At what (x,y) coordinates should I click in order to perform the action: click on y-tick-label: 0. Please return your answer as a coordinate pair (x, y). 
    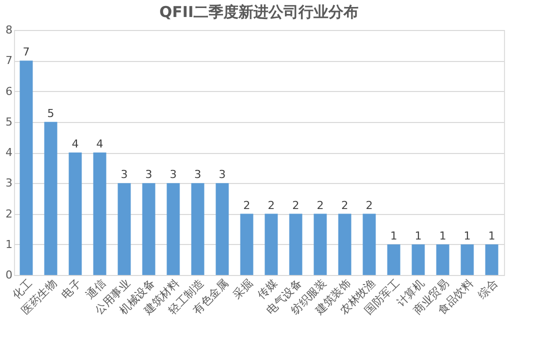
    Looking at the image, I should click on (9, 275).